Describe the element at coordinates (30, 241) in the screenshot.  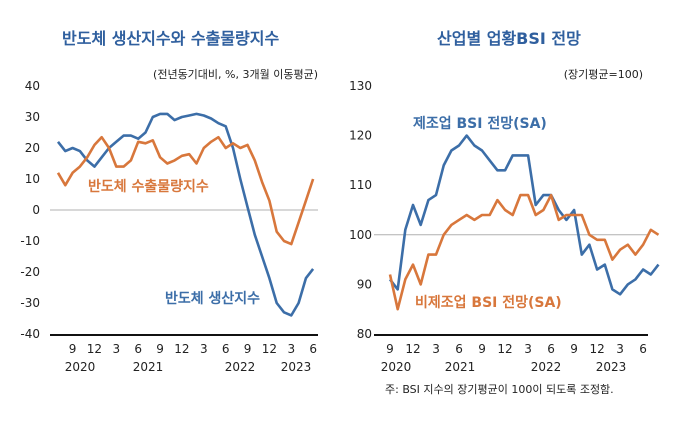
I see `y-tick-label: -10` at that location.